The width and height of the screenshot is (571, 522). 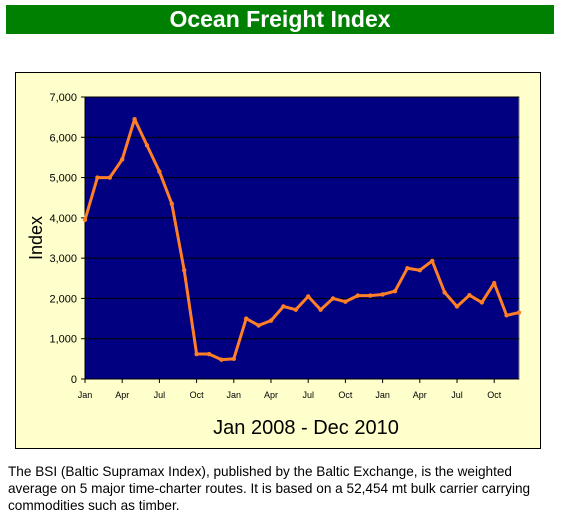 What do you see at coordinates (63, 239) in the screenshot?
I see `y-tick-labels: 0 1,000 2,000 3,000 4,000 5,000 6,000 7,000` at bounding box center [63, 239].